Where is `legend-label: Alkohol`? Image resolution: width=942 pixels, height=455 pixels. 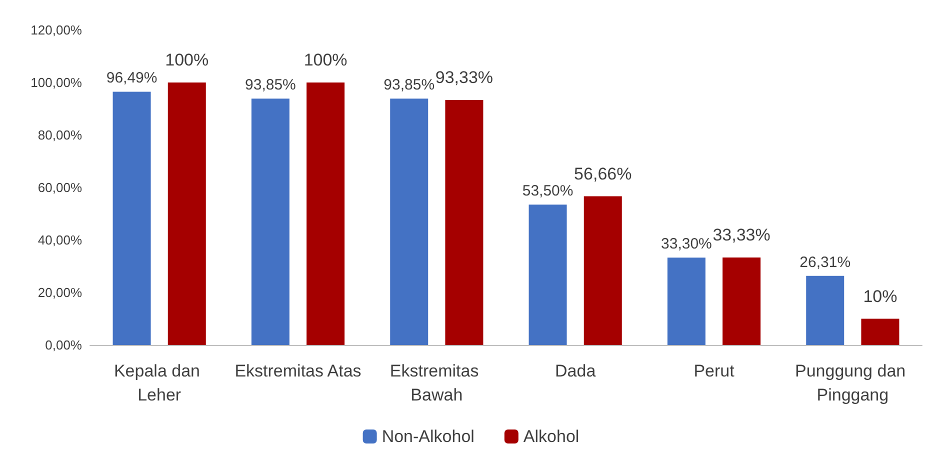 legend-label: Alkohol is located at coordinates (551, 436).